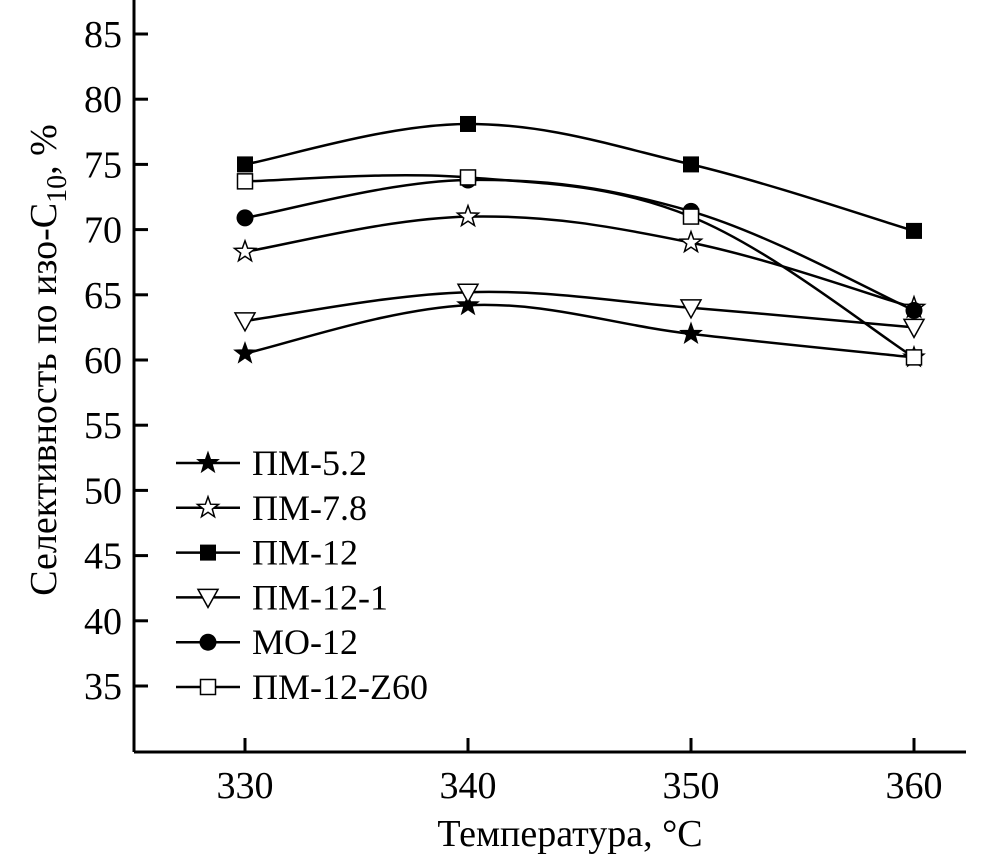 The height and width of the screenshot is (868, 999). Describe the element at coordinates (103, 557) in the screenshot. I see `y-tick-label: 45` at that location.